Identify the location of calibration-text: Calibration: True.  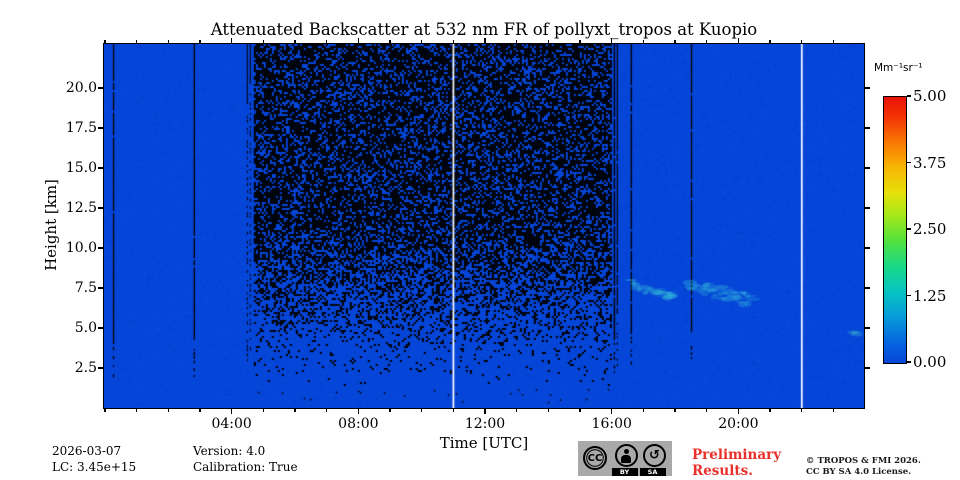
(245, 467).